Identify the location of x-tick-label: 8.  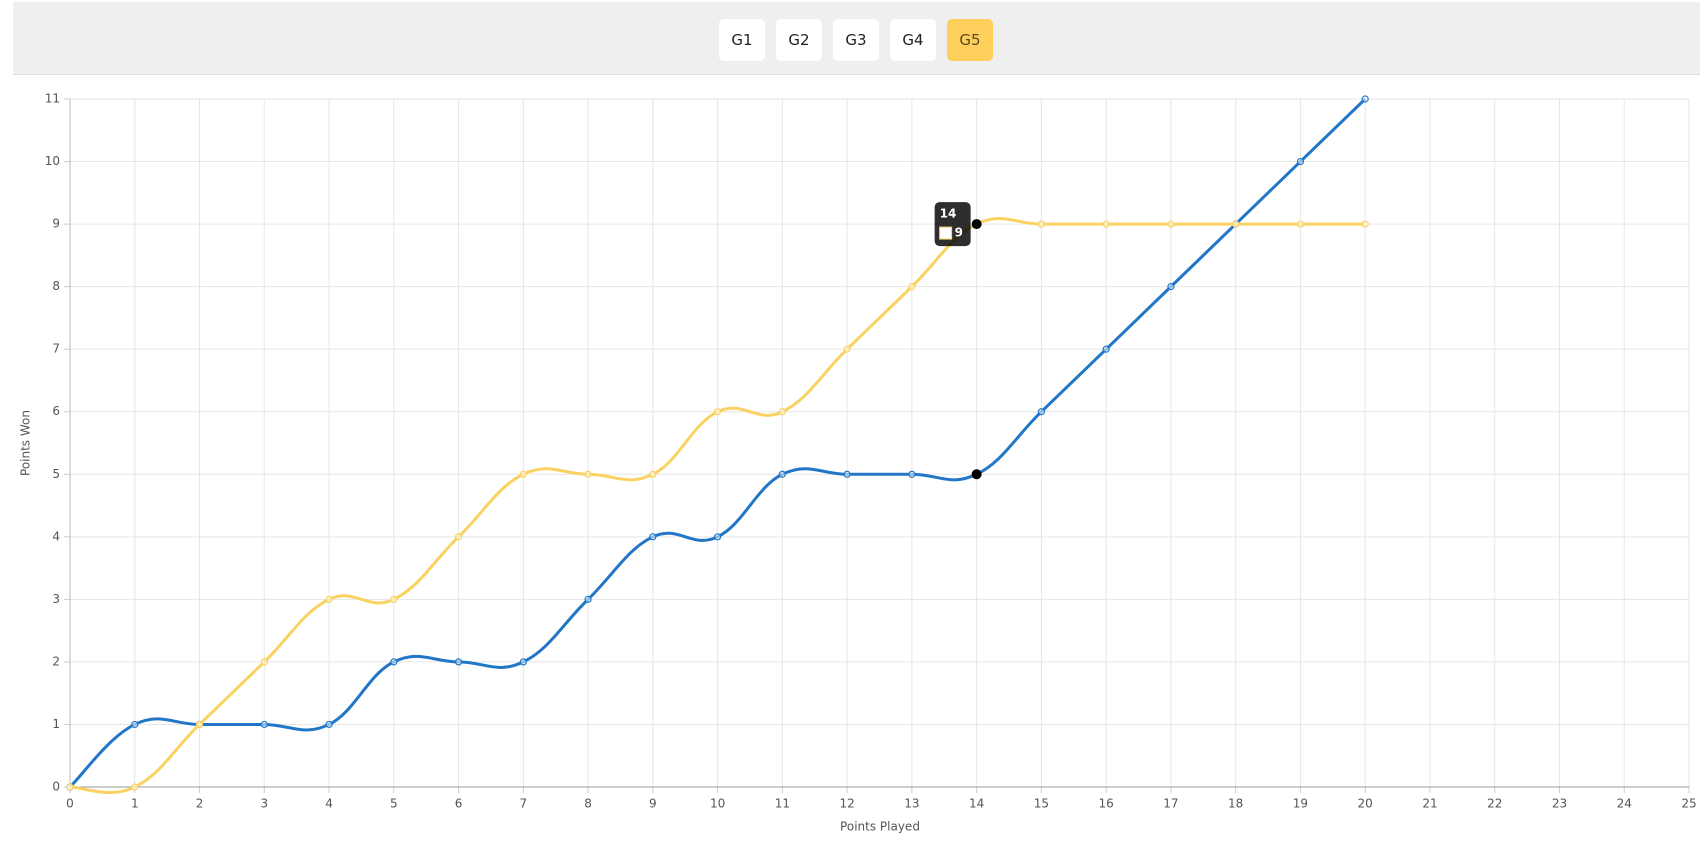
(588, 804).